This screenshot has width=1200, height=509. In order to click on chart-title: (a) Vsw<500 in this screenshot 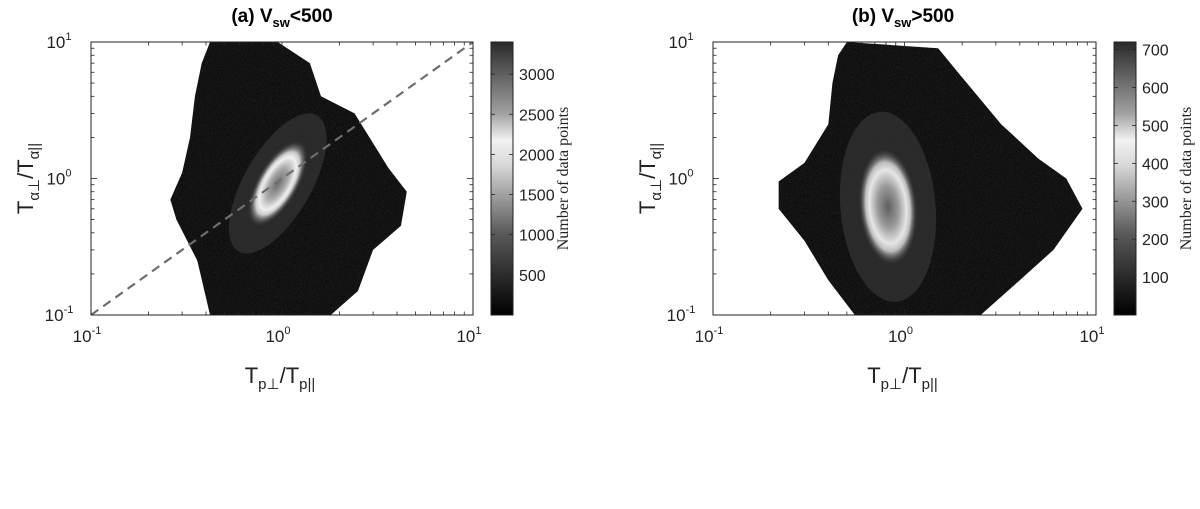, I will do `click(281, 18)`.